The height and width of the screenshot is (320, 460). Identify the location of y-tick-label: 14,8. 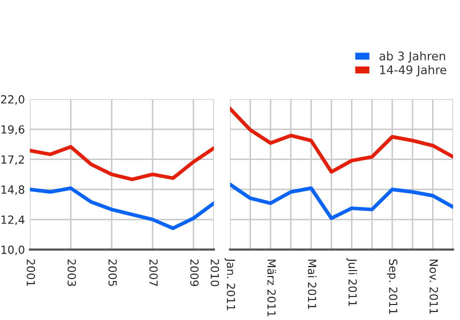
(13, 190).